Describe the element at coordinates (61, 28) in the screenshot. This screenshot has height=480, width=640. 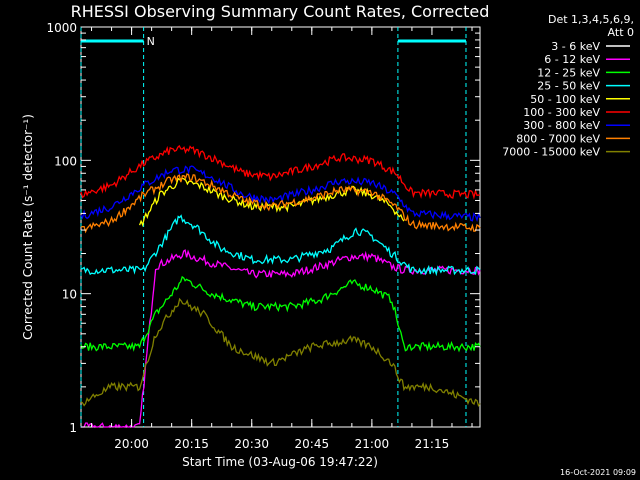
I see `y-tick-label: 1000` at that location.